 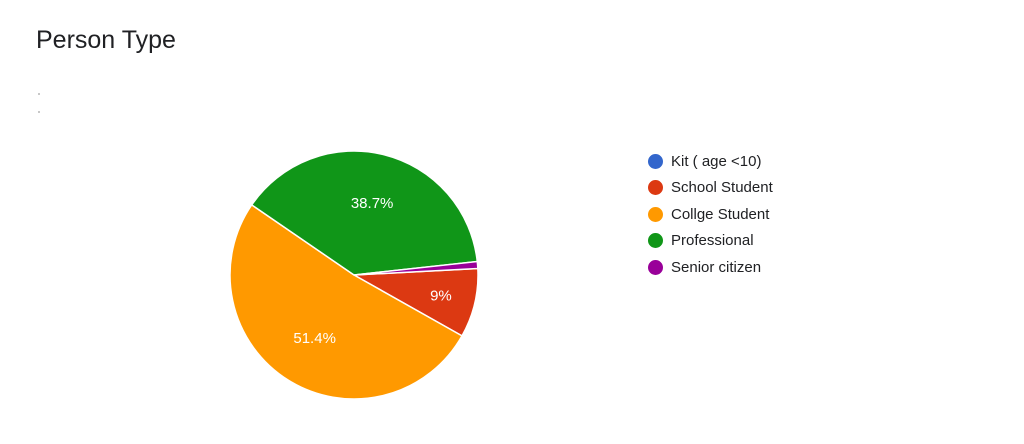 I want to click on legend-item-college-student: Collge Student, so click(x=710, y=214).